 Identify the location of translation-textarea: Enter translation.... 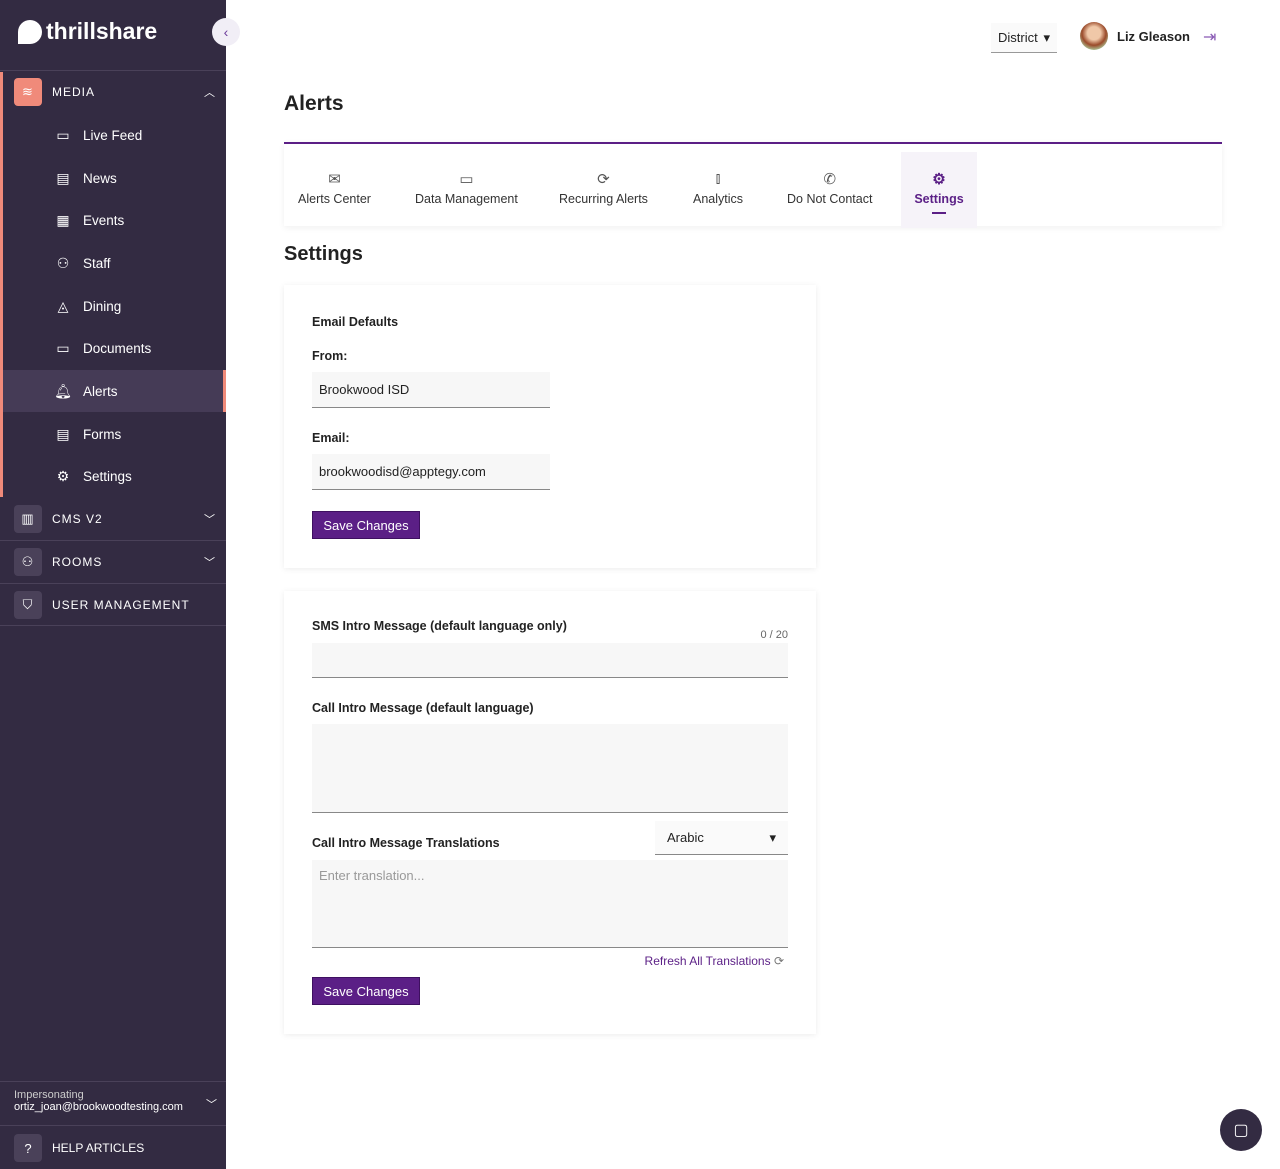
(550, 904).